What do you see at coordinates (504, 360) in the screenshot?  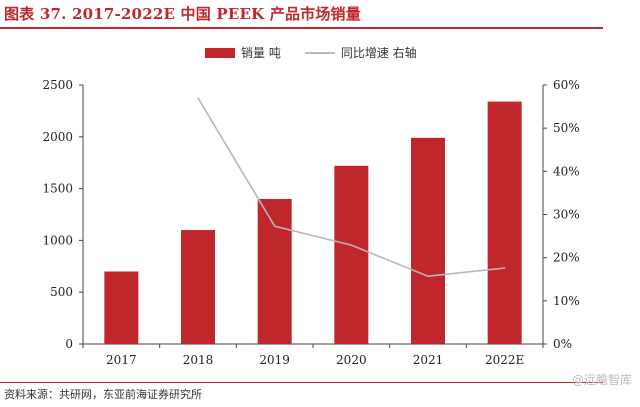 I see `x-tick-label: 2022E` at bounding box center [504, 360].